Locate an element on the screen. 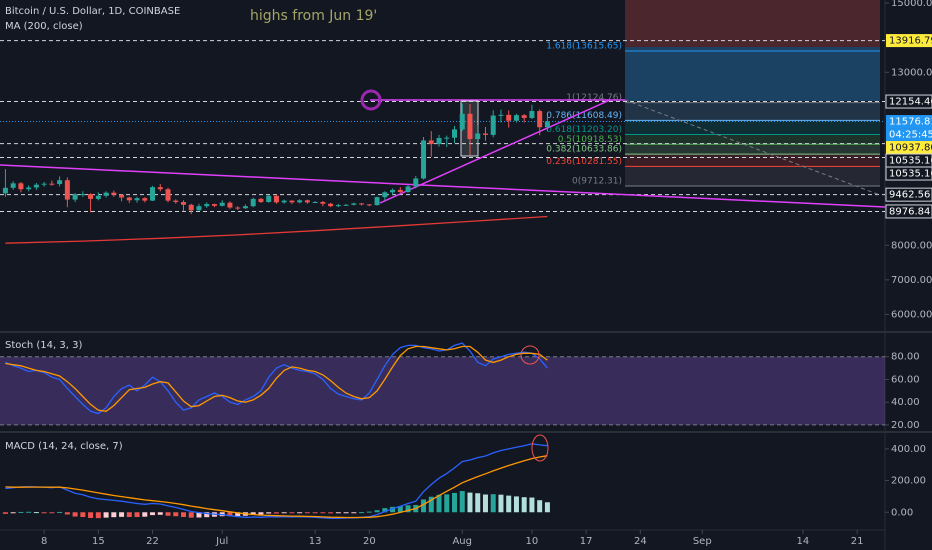 Image resolution: width=932 pixels, height=550 pixels. y-tick-label: 60.00 is located at coordinates (905, 379).